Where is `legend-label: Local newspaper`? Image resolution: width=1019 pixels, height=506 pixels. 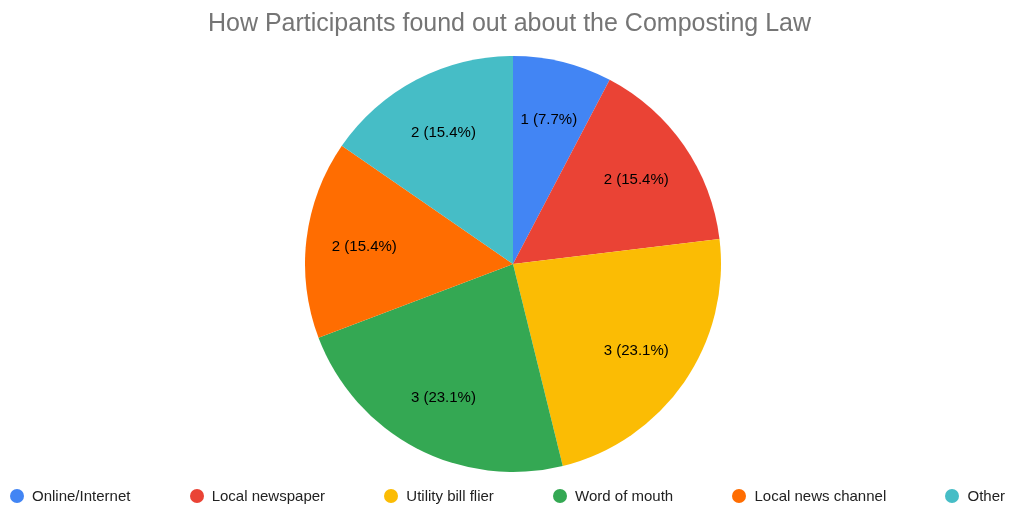
legend-label: Local newspaper is located at coordinates (268, 495).